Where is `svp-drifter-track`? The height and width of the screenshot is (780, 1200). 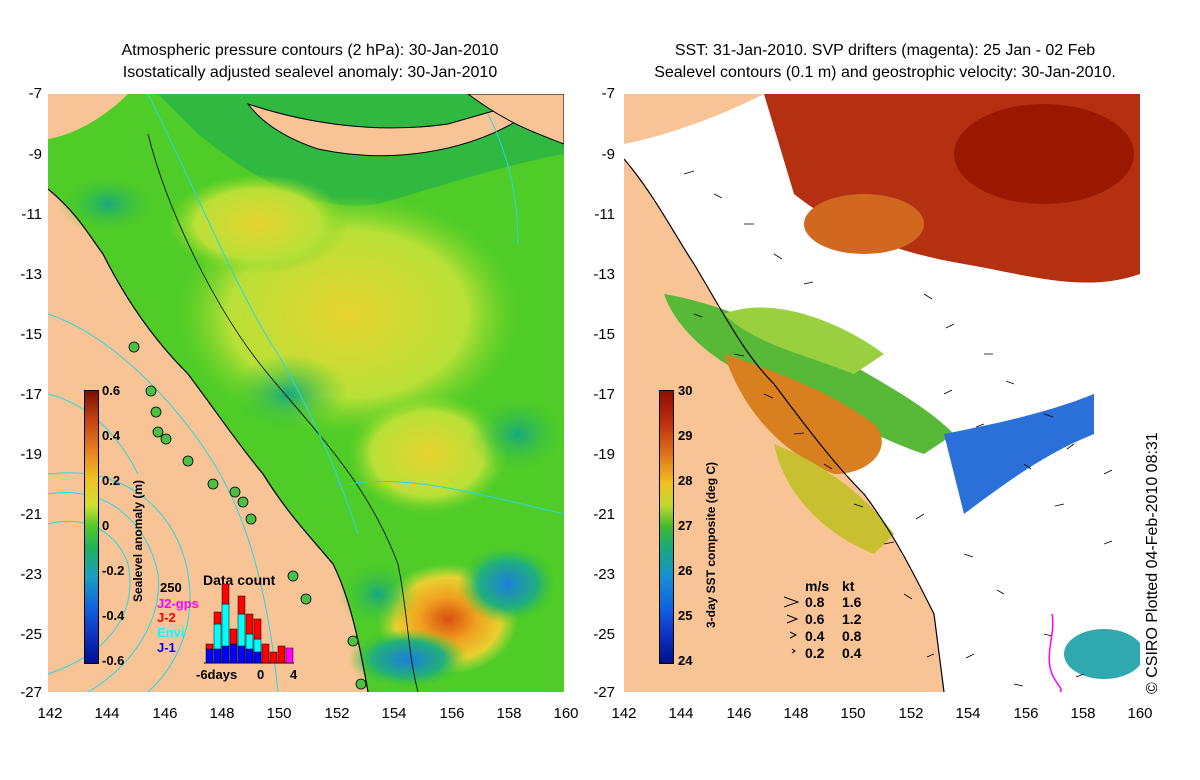
svp-drifter-track is located at coordinates (1055, 652).